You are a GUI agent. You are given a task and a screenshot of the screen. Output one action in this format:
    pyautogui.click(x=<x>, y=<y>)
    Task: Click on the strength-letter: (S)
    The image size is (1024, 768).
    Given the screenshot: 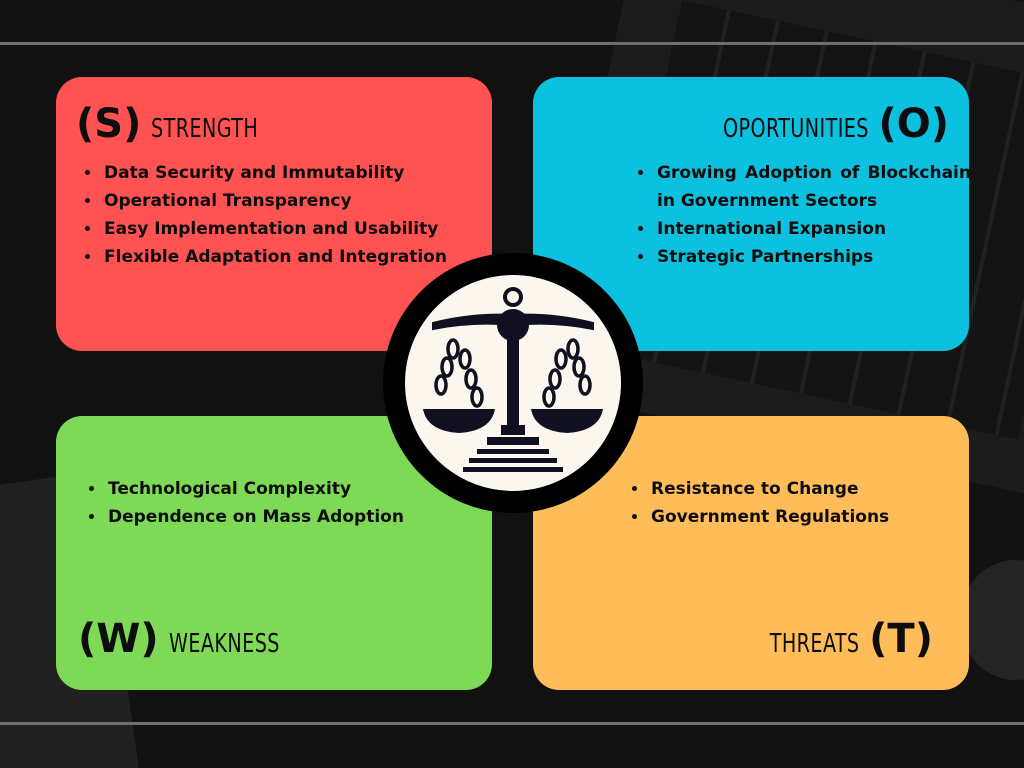 What is the action you would take?
    pyautogui.click(x=109, y=124)
    